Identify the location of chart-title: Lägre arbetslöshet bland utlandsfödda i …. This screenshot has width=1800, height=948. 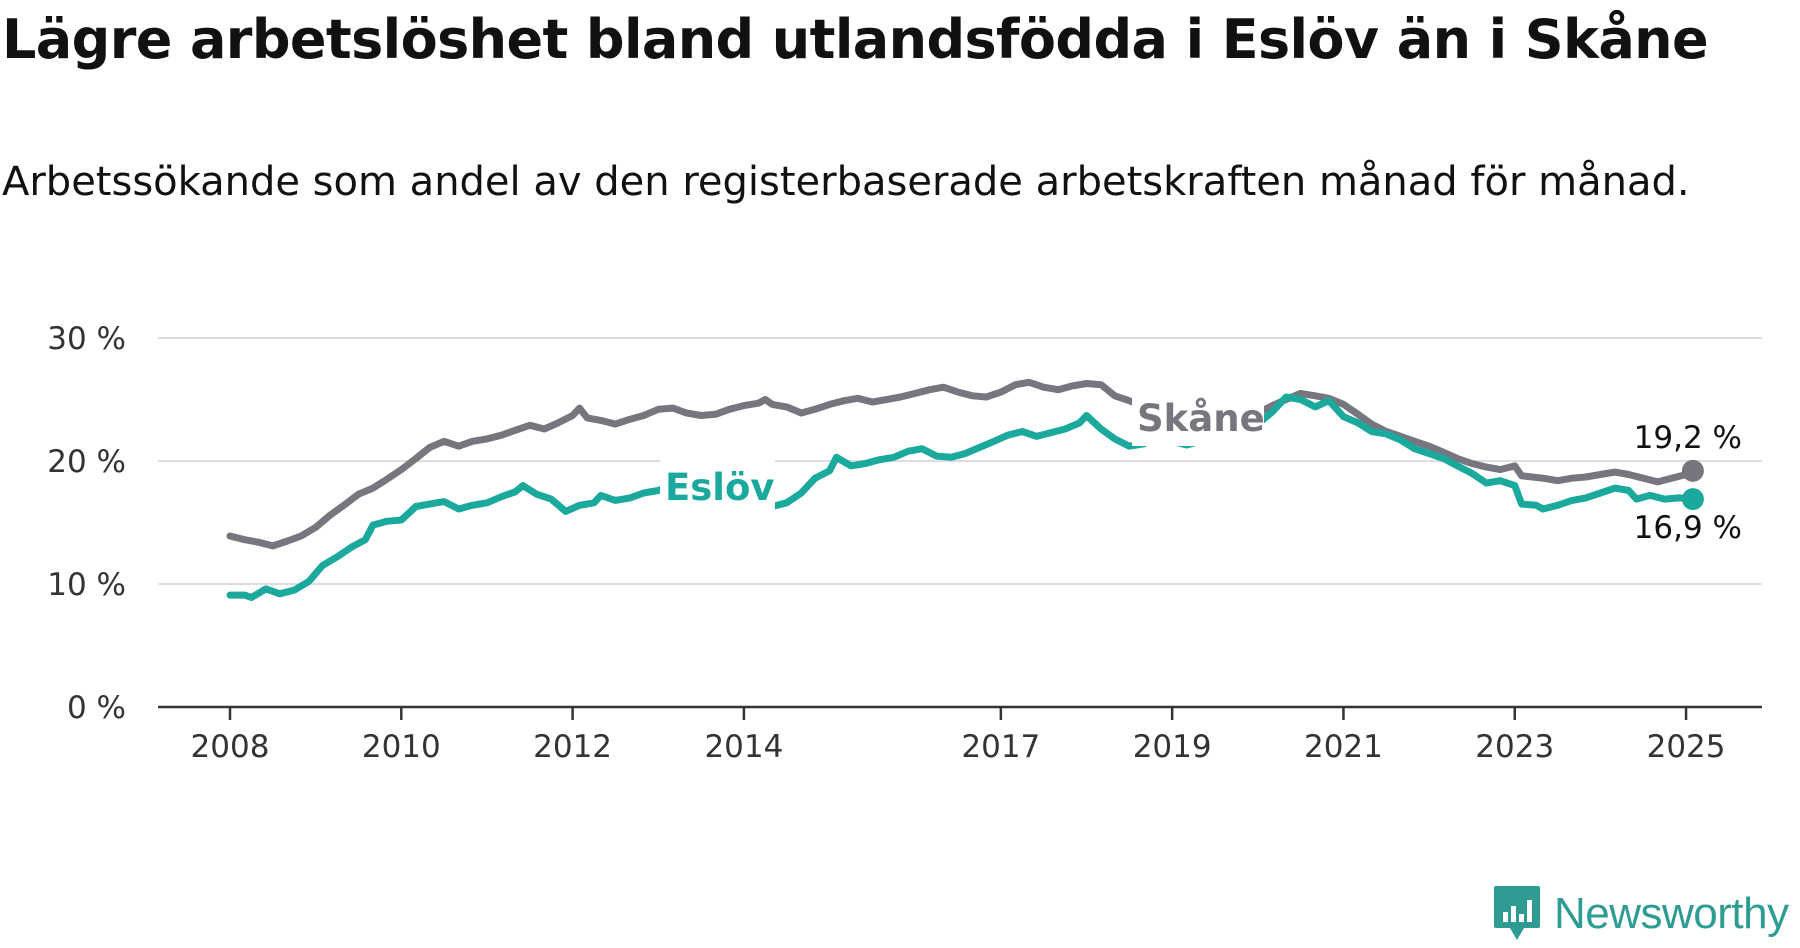
(855, 39).